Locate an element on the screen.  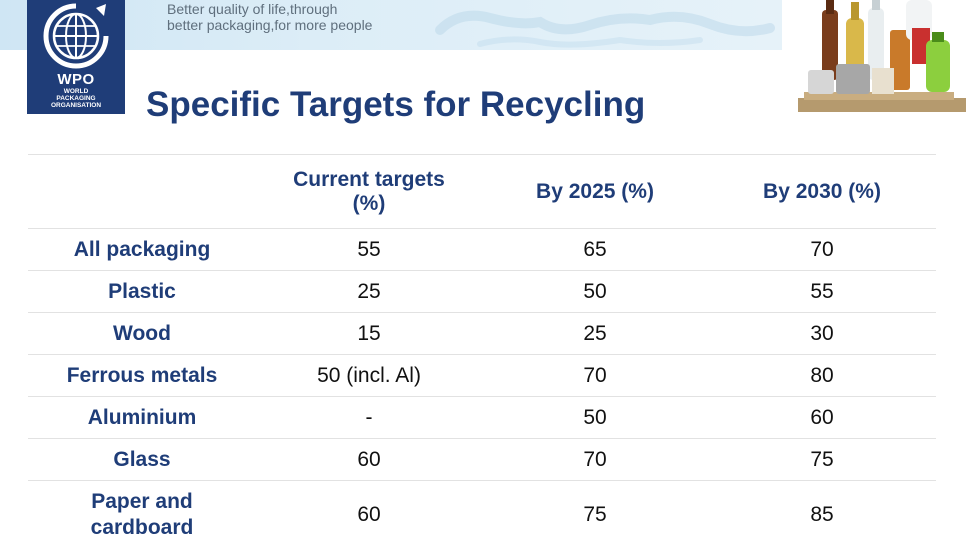
row-current: 55 is located at coordinates (369, 249).